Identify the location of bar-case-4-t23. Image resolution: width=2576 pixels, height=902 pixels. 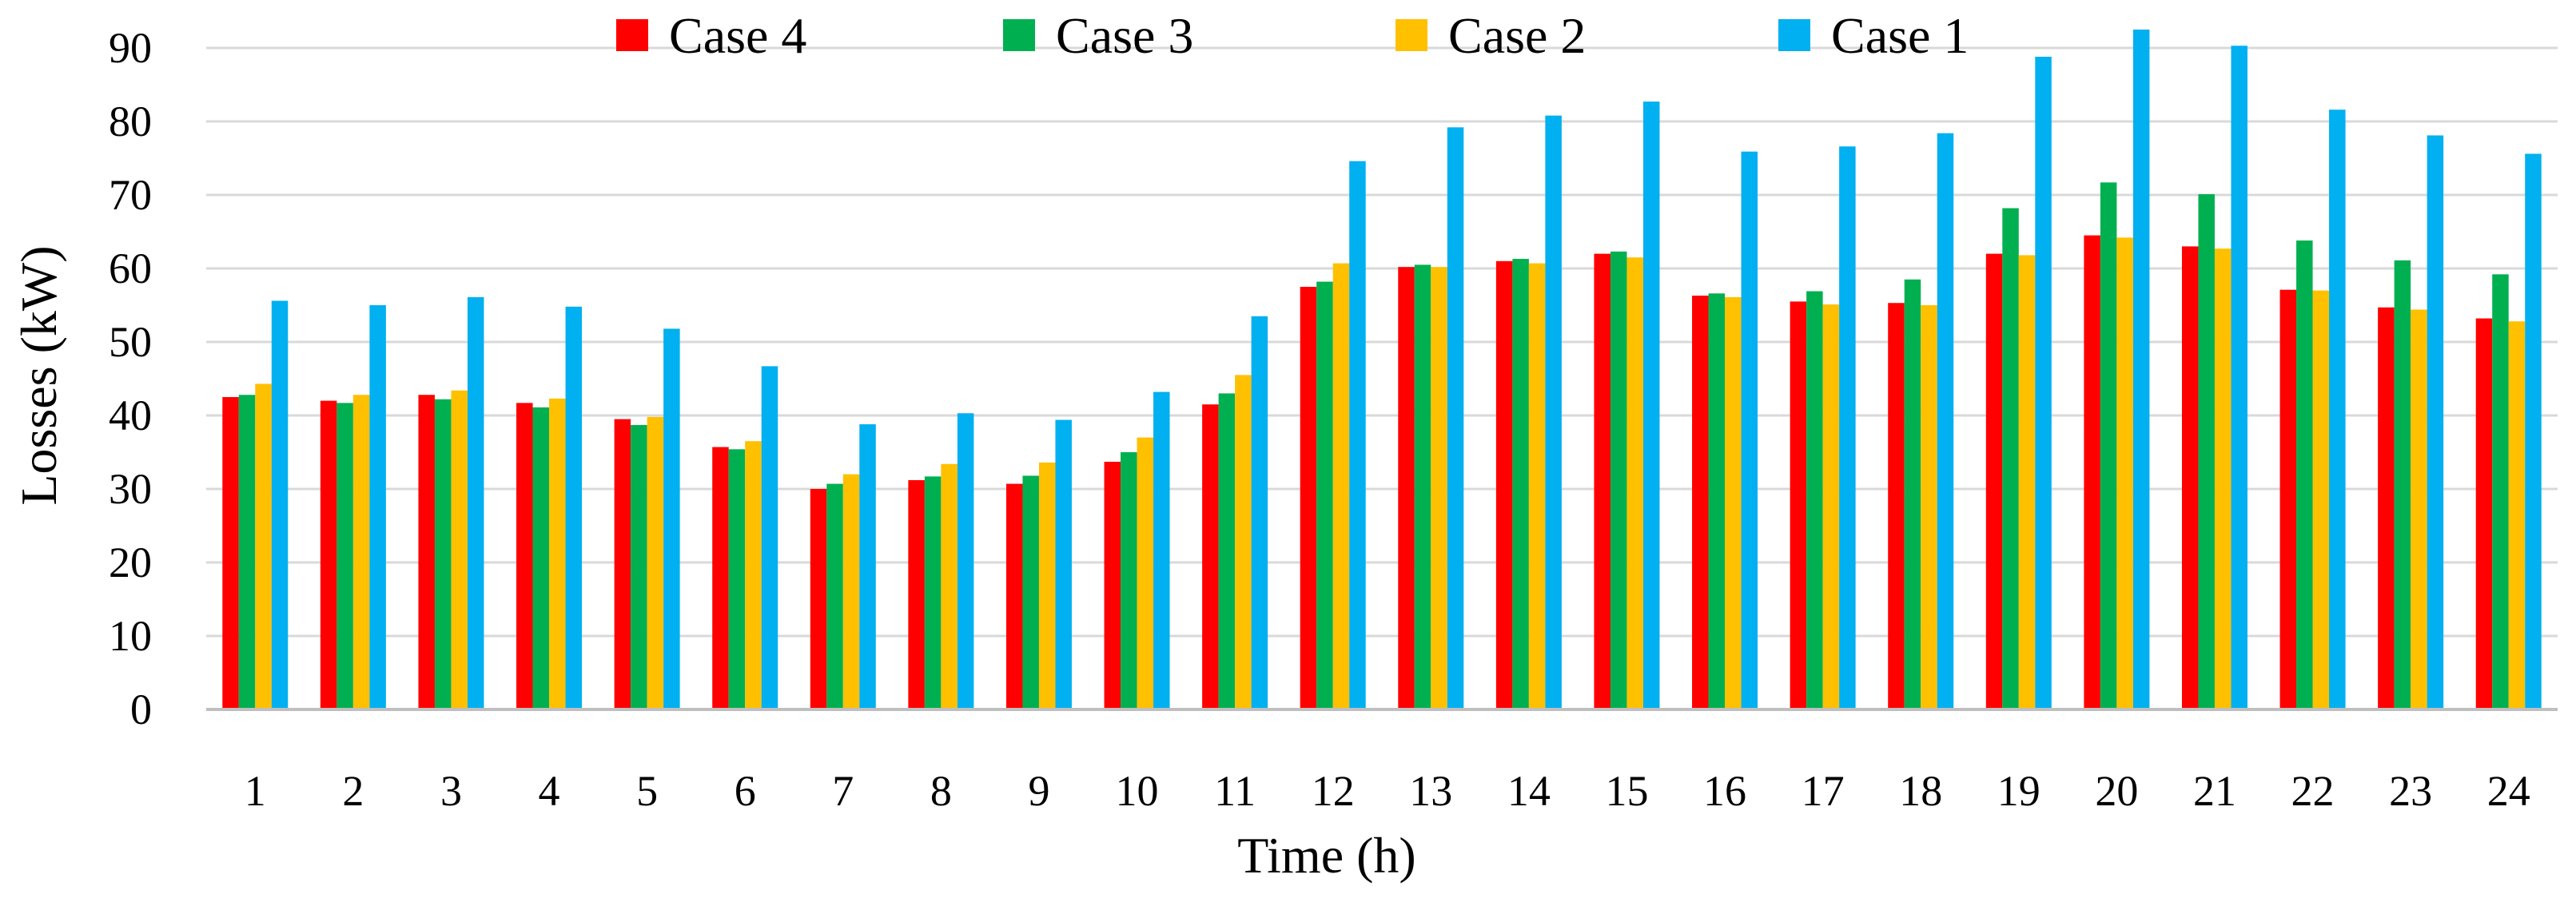
(2386, 508).